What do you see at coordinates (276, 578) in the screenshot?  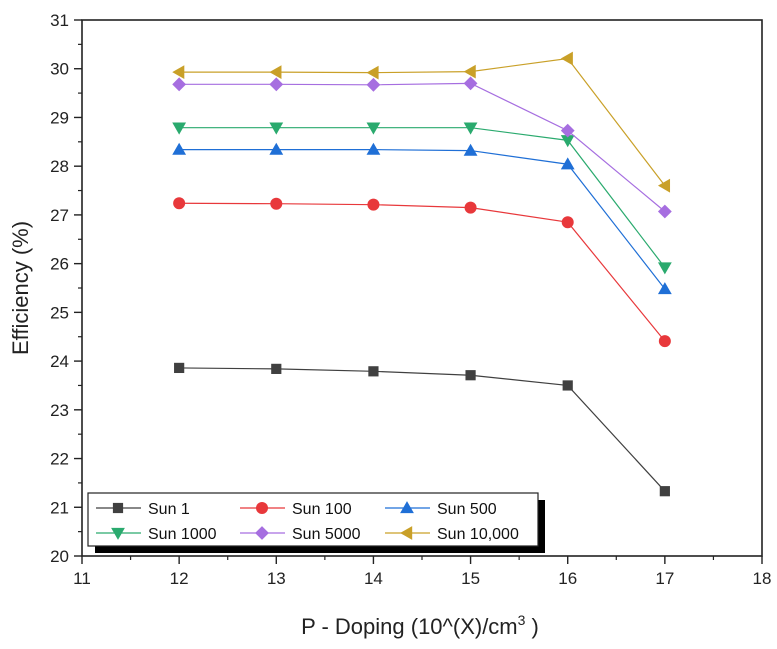 I see `x-tick-label: 13` at bounding box center [276, 578].